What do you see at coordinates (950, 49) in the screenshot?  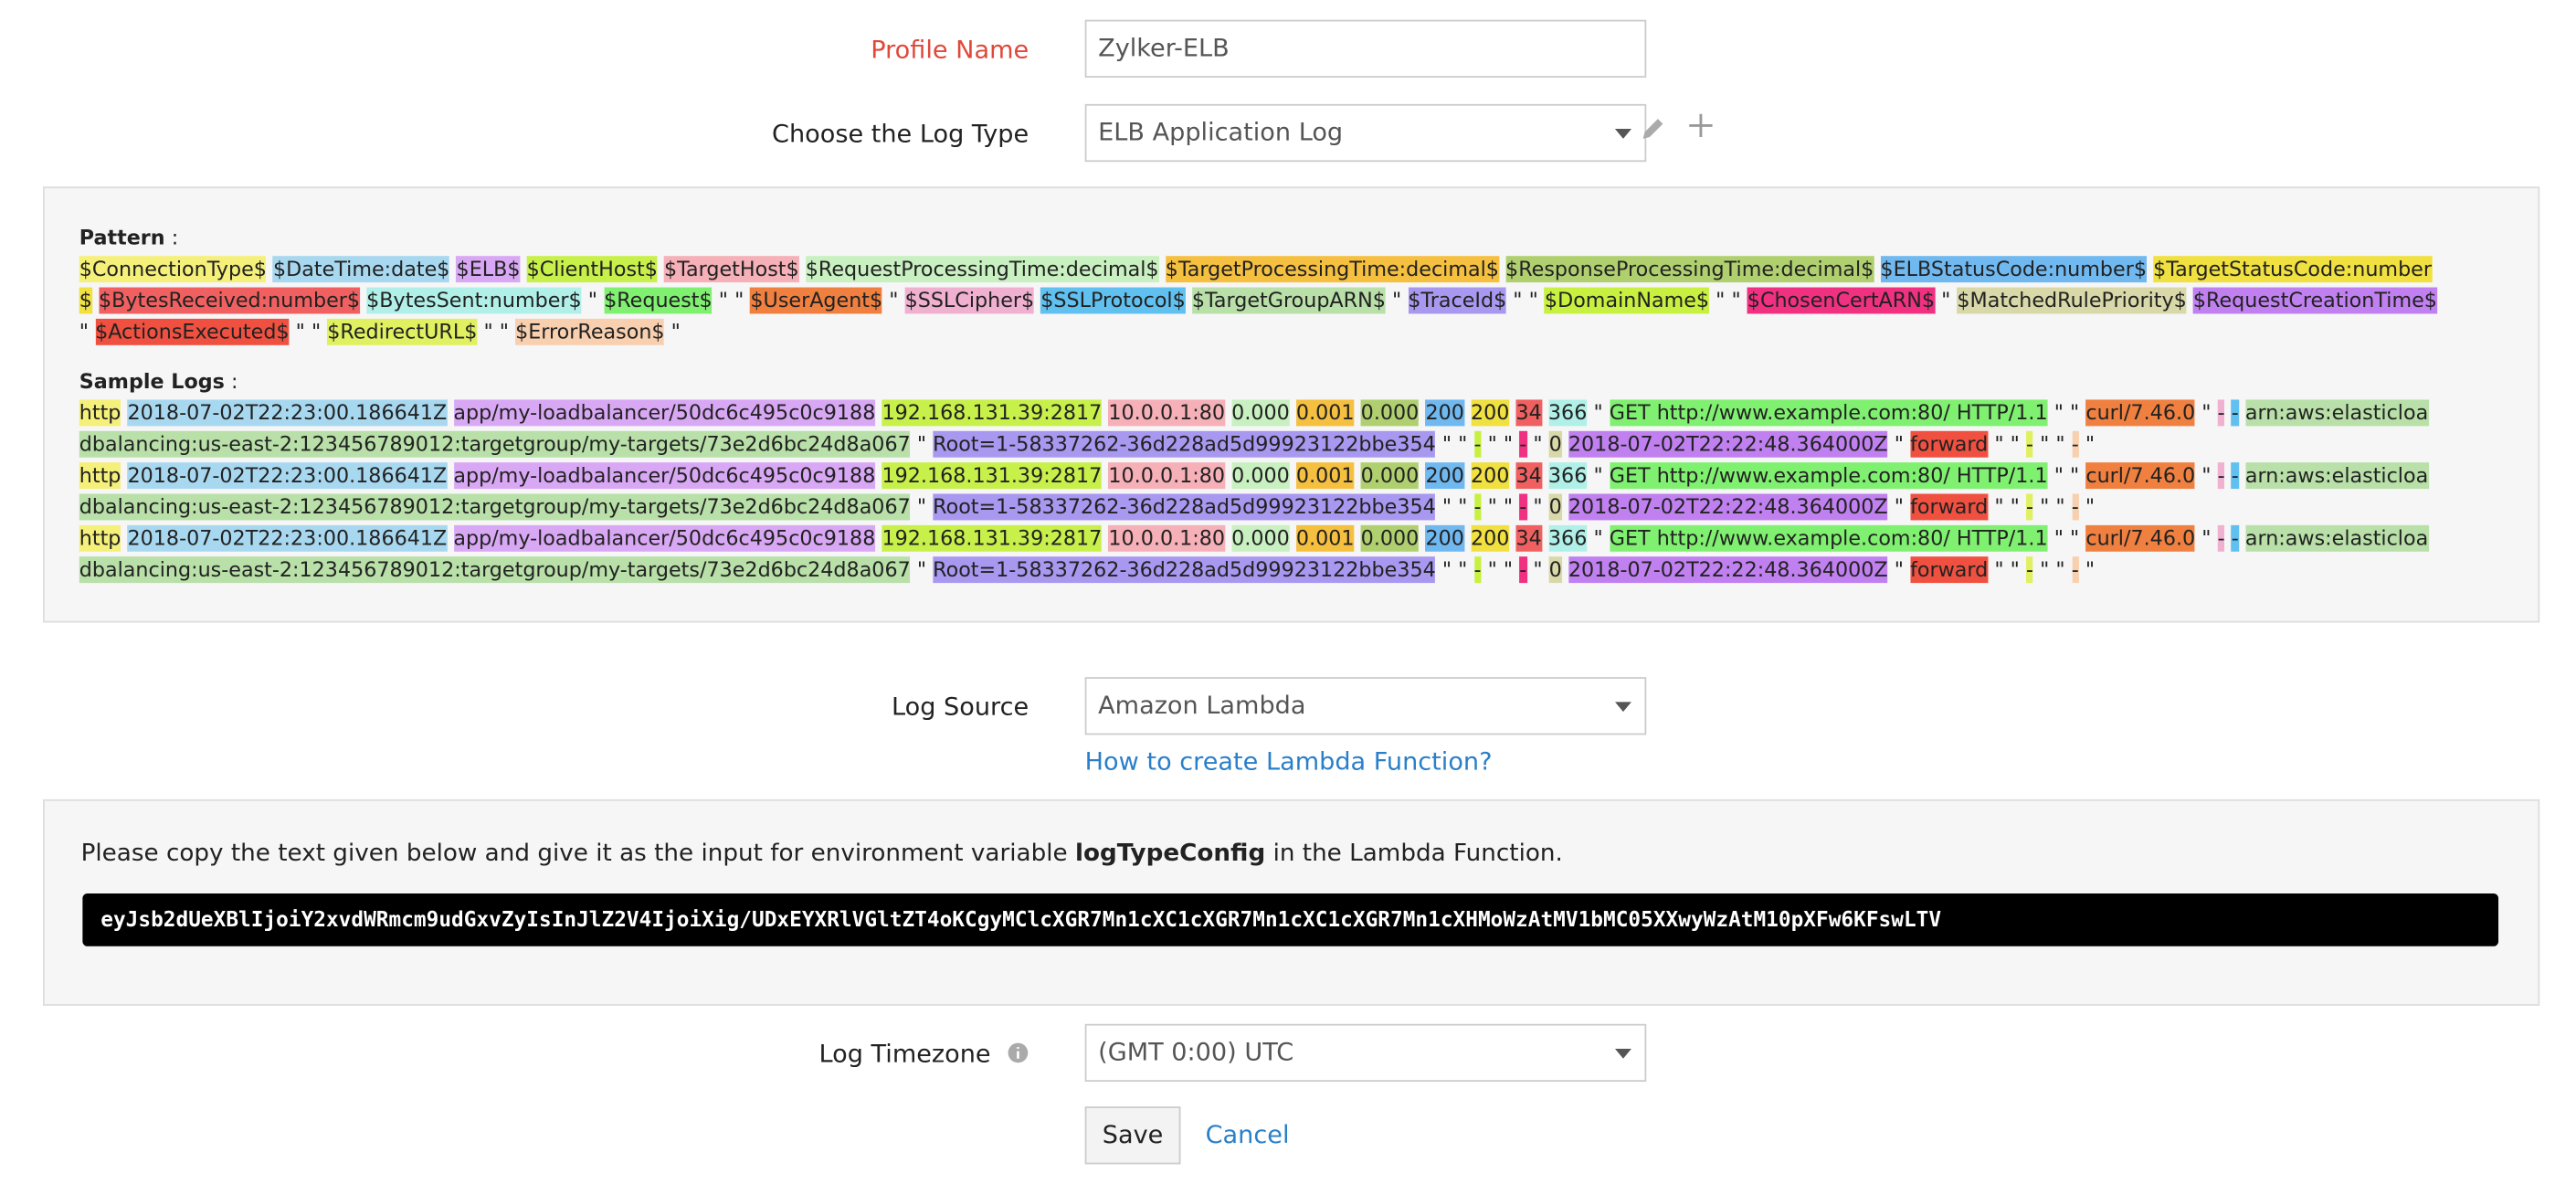 I see `field-label: Profile Name` at bounding box center [950, 49].